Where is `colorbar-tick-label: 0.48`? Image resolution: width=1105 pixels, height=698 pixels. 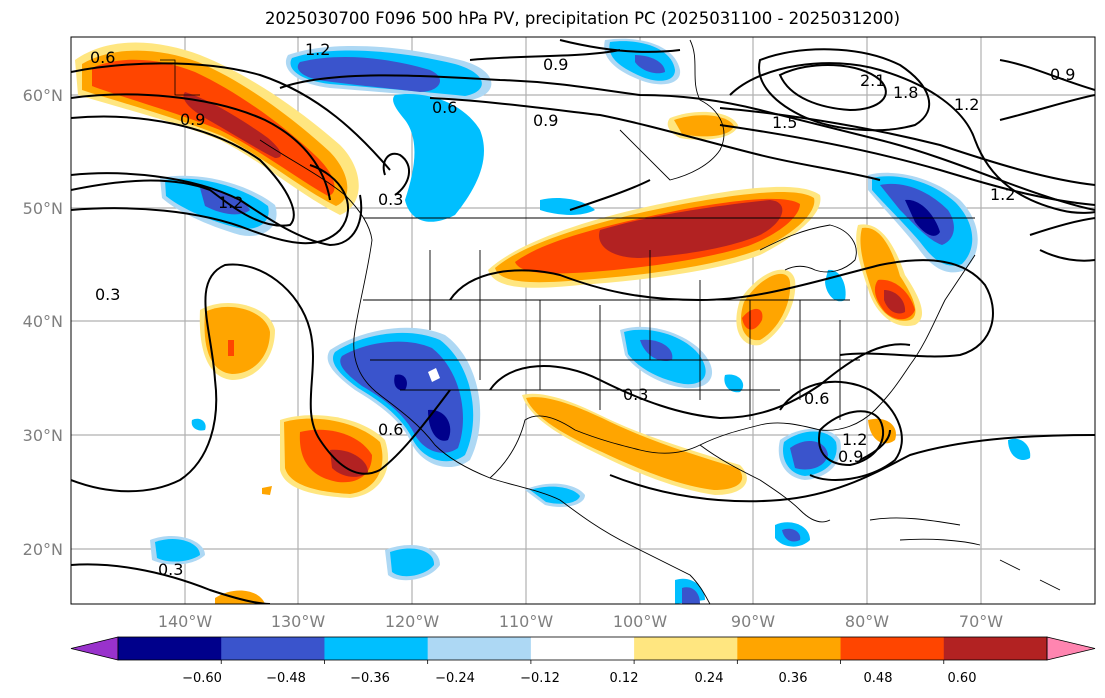
colorbar-tick-label: 0.48 is located at coordinates (878, 678).